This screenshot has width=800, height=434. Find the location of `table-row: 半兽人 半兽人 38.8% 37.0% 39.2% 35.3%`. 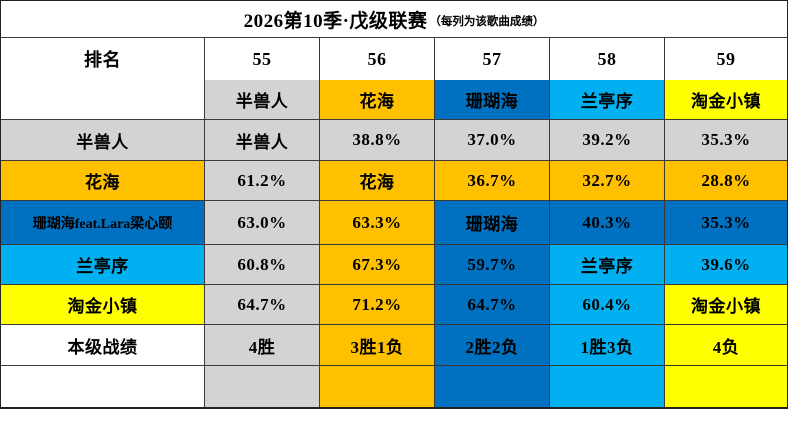

table-row: 半兽人 半兽人 38.8% 37.0% 39.2% 35.3% is located at coordinates (394, 139).